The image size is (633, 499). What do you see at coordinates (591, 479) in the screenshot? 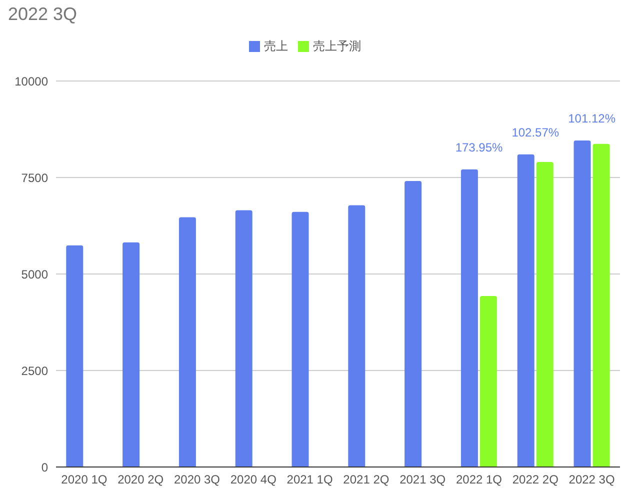
I see `x-tick-label: 2022 3Q` at bounding box center [591, 479].